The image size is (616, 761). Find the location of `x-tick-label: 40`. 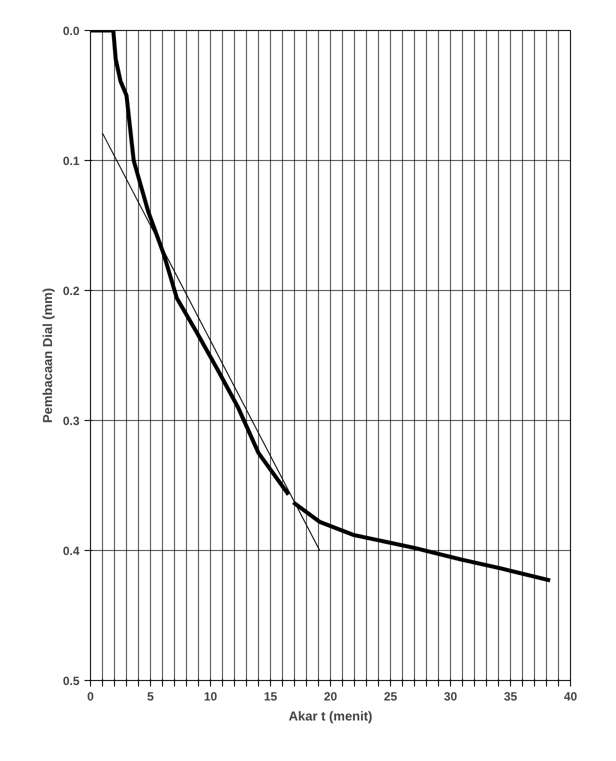

x-tick-label: 40 is located at coordinates (571, 697).